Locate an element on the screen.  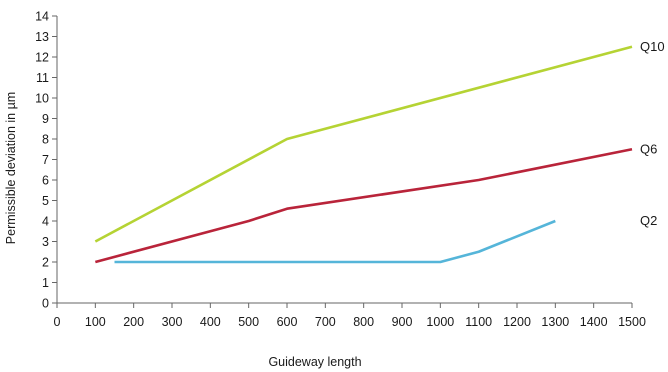
x-tick-label: 200 is located at coordinates (133, 322).